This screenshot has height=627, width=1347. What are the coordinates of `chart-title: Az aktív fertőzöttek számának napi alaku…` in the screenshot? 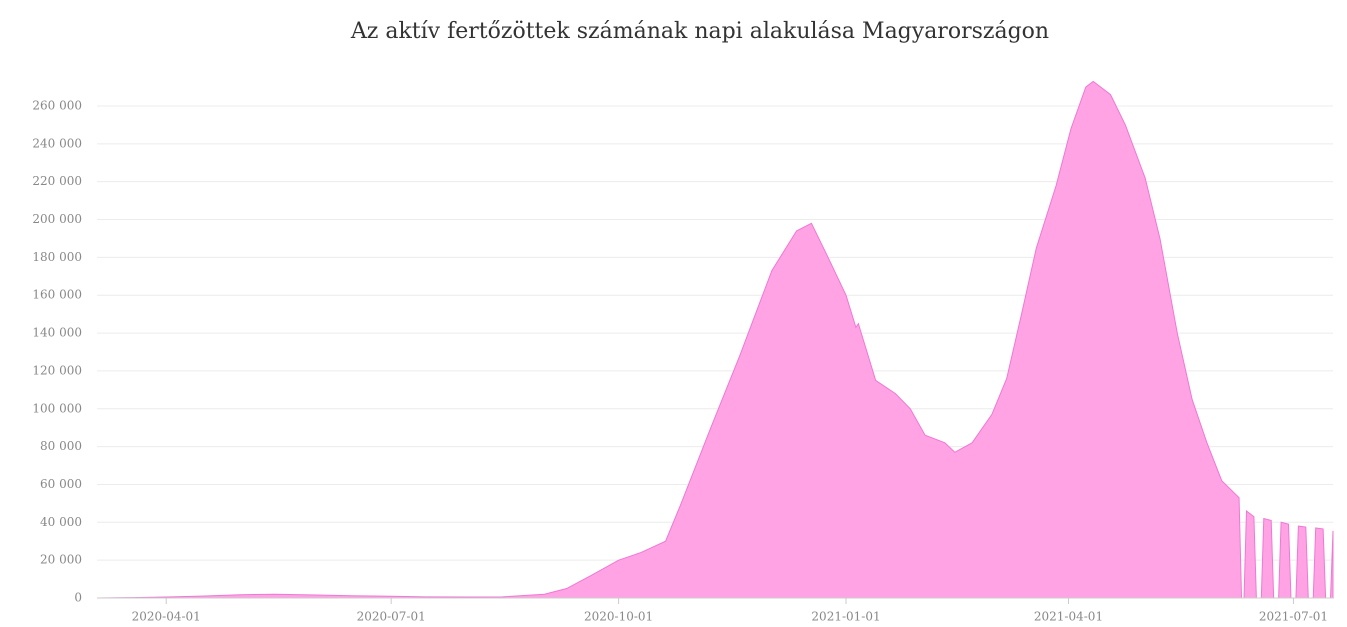 It's located at (699, 31).